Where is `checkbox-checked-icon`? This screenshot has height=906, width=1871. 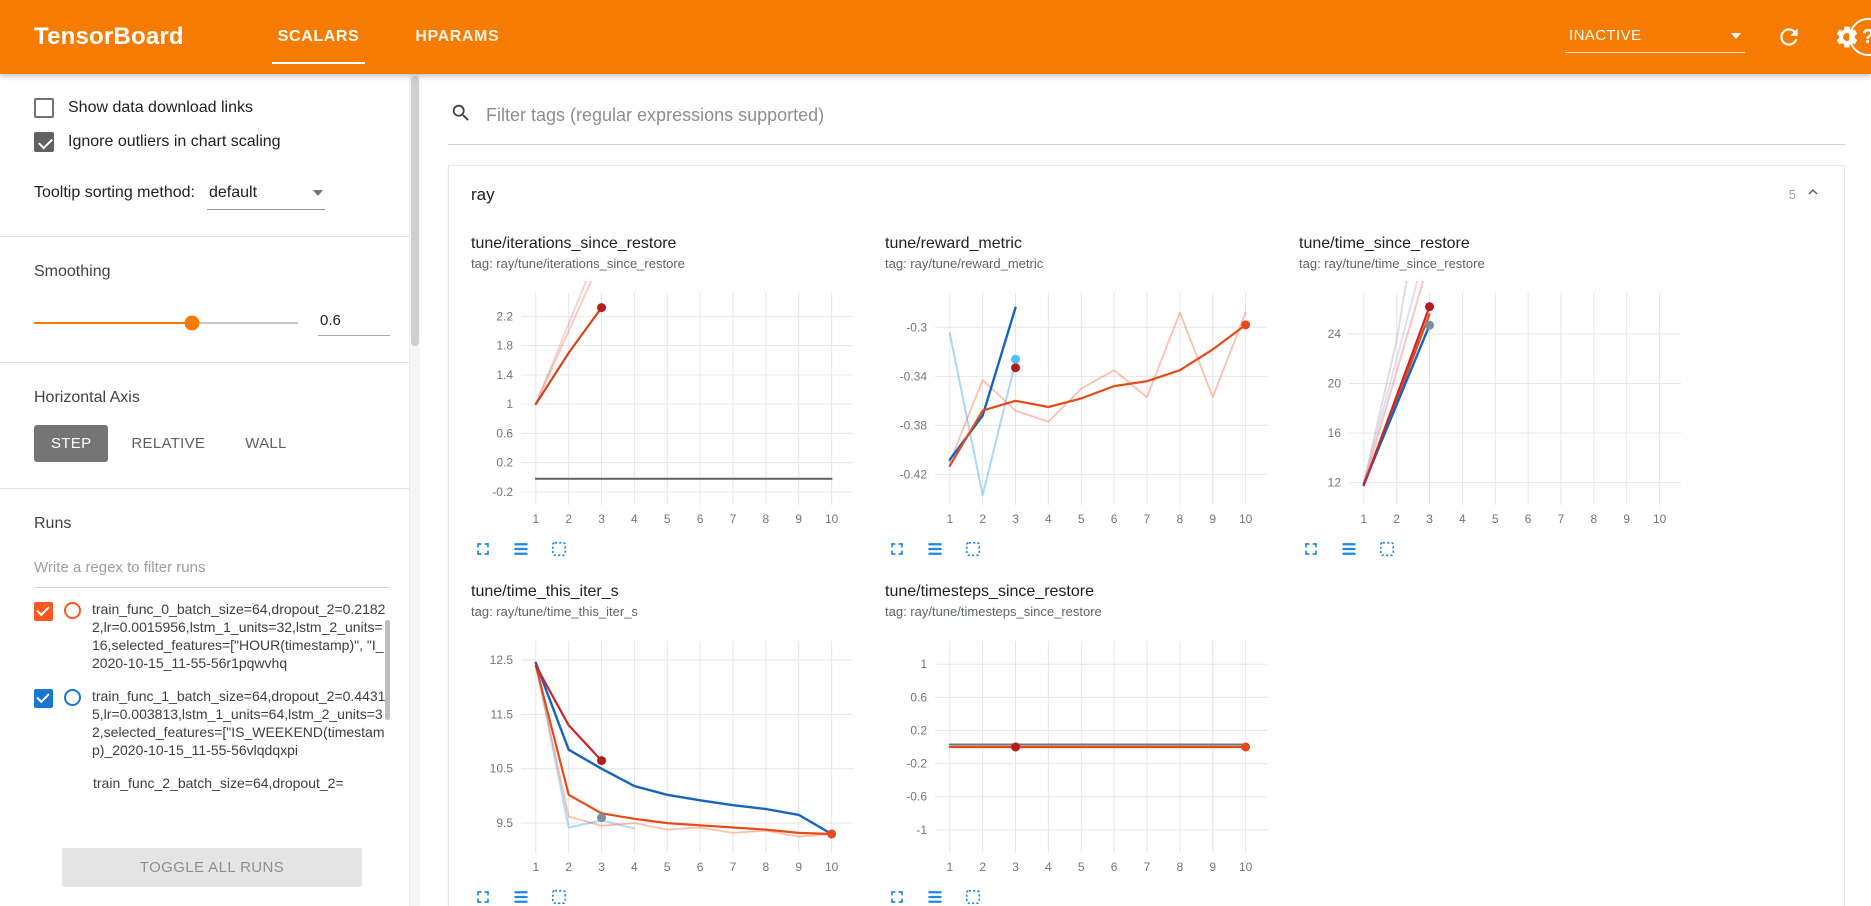
checkbox-checked-icon is located at coordinates (44, 142).